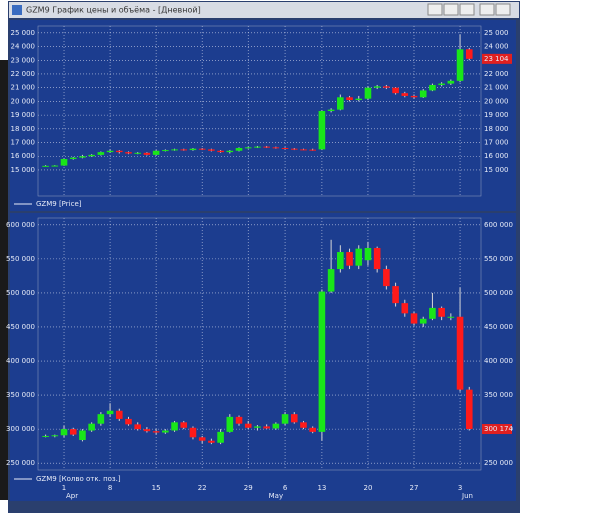 The height and width of the screenshot is (517, 590). What do you see at coordinates (20, 395) in the screenshot?
I see `y-tick-label: 350 000` at bounding box center [20, 395].